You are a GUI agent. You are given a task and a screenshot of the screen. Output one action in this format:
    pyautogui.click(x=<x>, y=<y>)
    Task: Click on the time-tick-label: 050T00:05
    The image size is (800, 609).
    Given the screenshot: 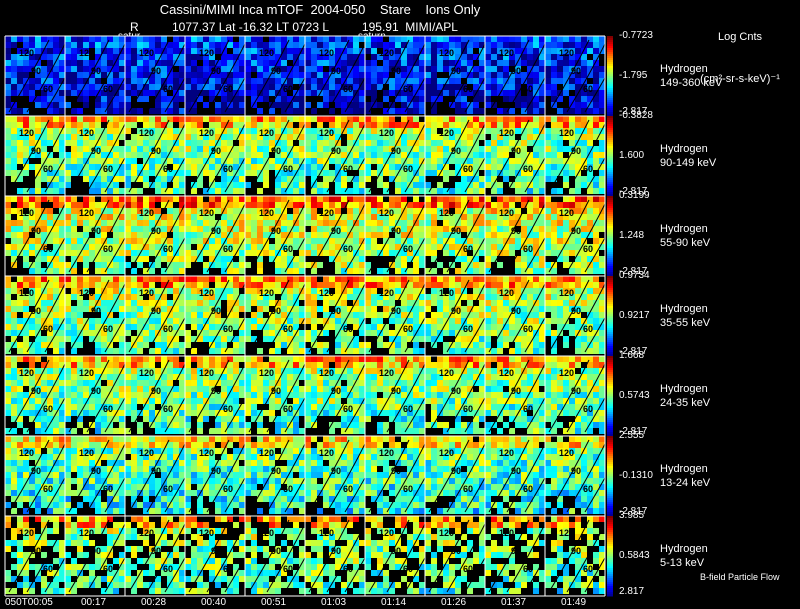 What is the action you would take?
    pyautogui.click(x=29, y=602)
    